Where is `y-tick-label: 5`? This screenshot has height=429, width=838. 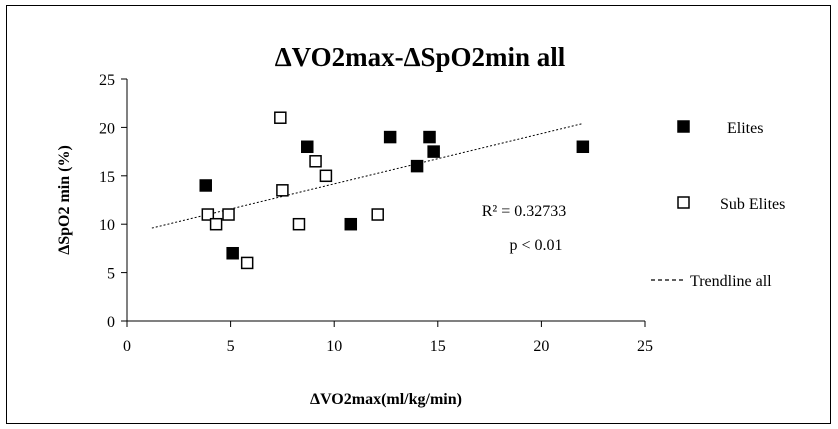 y-tick-label: 5 is located at coordinates (111, 274).